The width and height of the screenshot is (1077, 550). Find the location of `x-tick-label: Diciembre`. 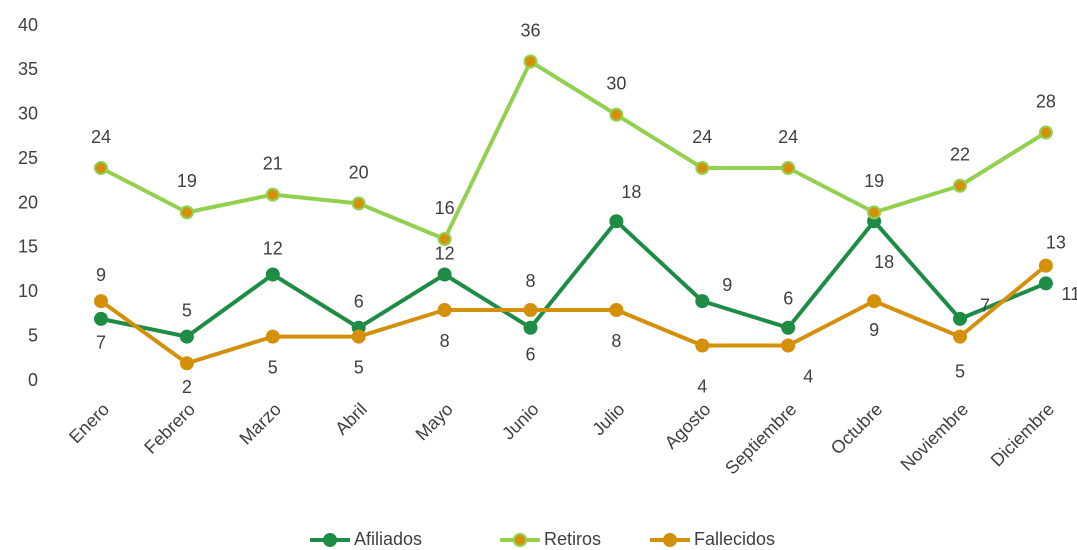

x-tick-label: Diciembre is located at coordinates (1022, 434).